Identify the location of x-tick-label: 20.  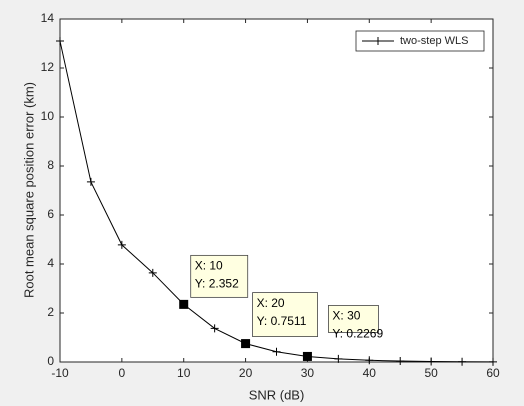
(246, 373).